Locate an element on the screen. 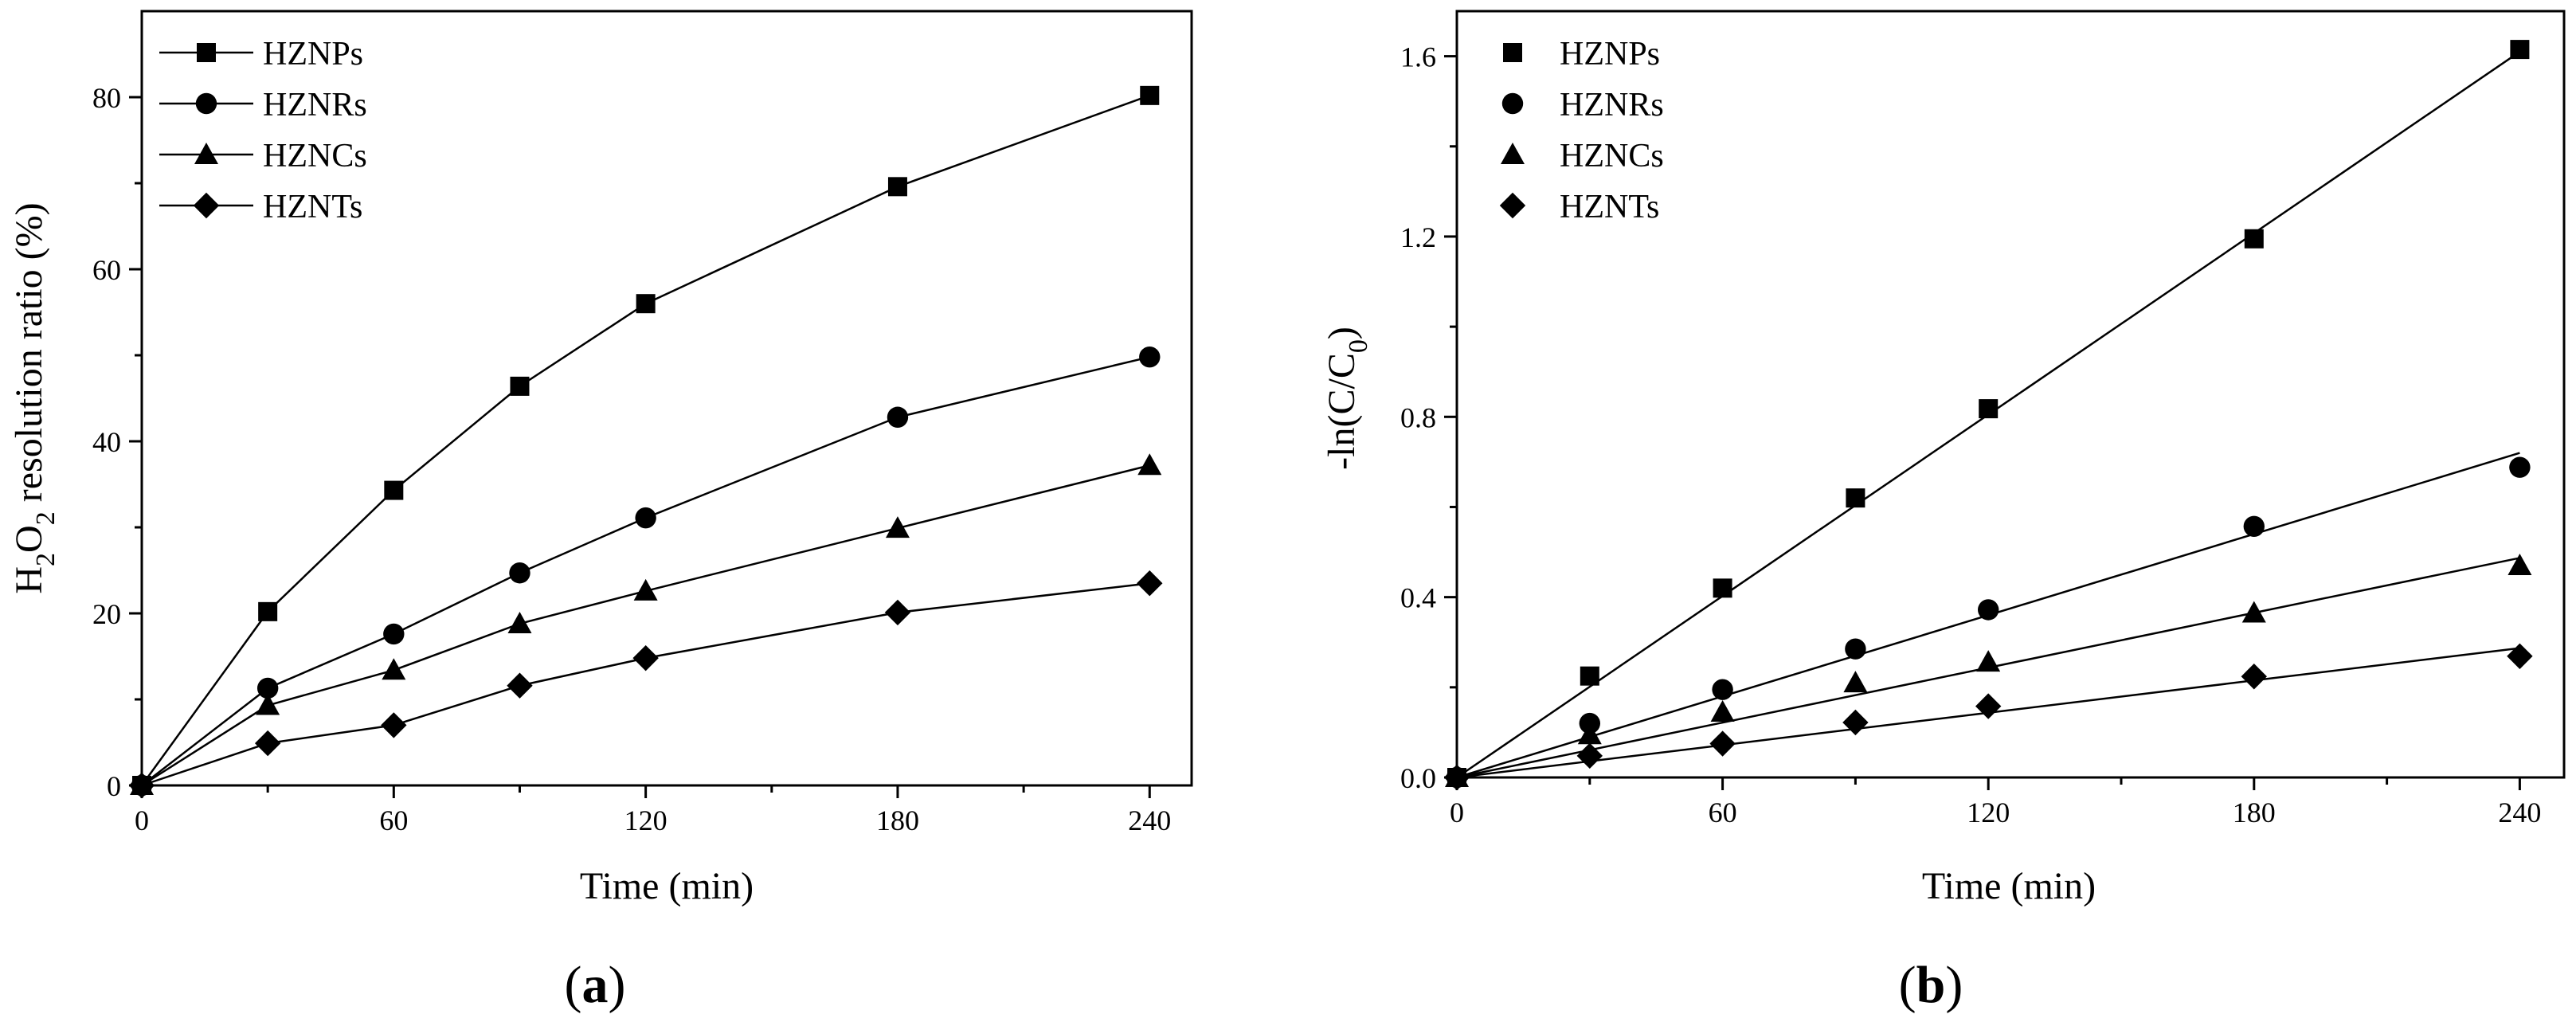  y-tick-label: 0.8 is located at coordinates (1418, 417).